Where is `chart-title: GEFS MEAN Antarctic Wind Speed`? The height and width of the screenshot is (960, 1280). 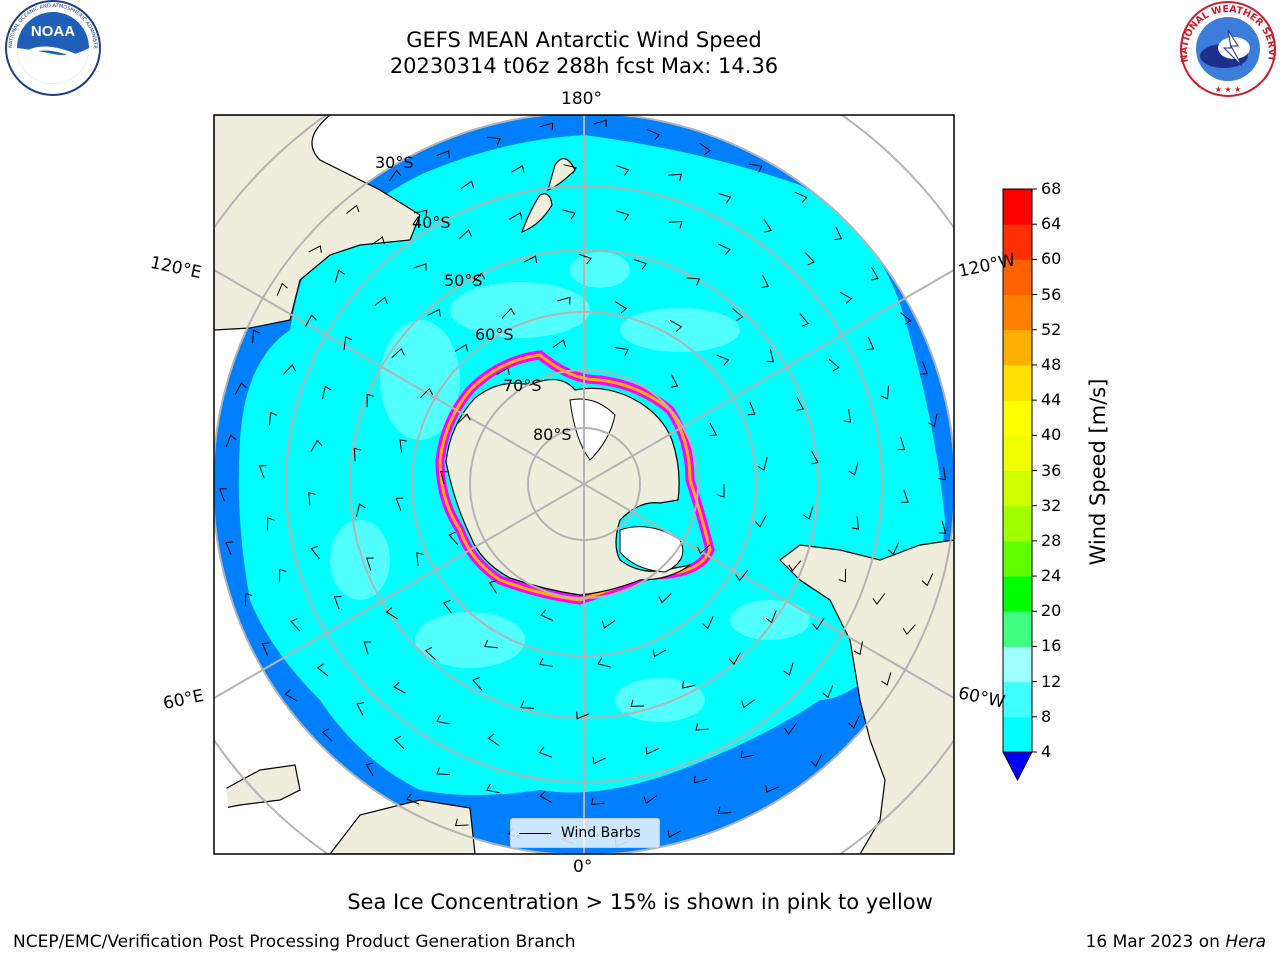 chart-title: GEFS MEAN Antarctic Wind Speed is located at coordinates (584, 40).